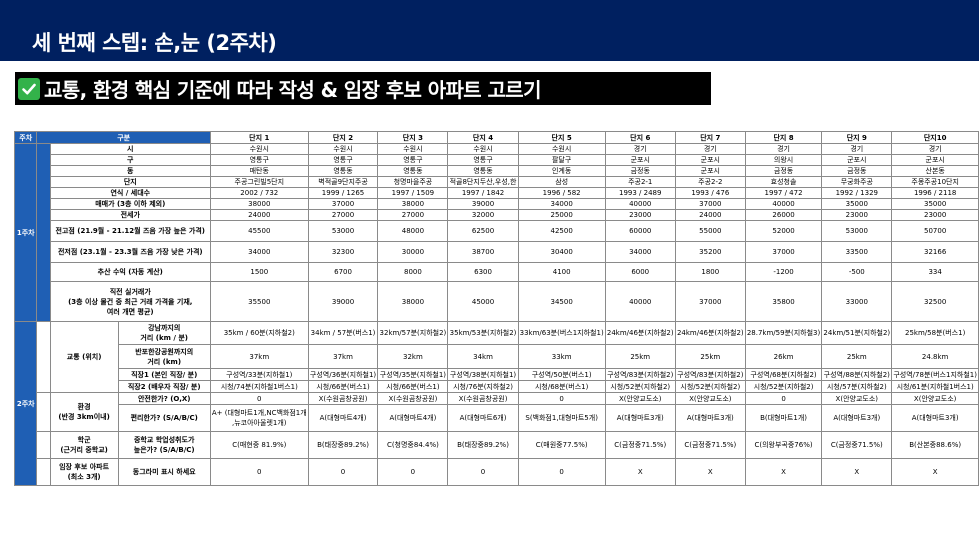  Describe the element at coordinates (164, 450) in the screenshot. I see `row-label-line: 높은가? (S/A/B/C)` at that location.